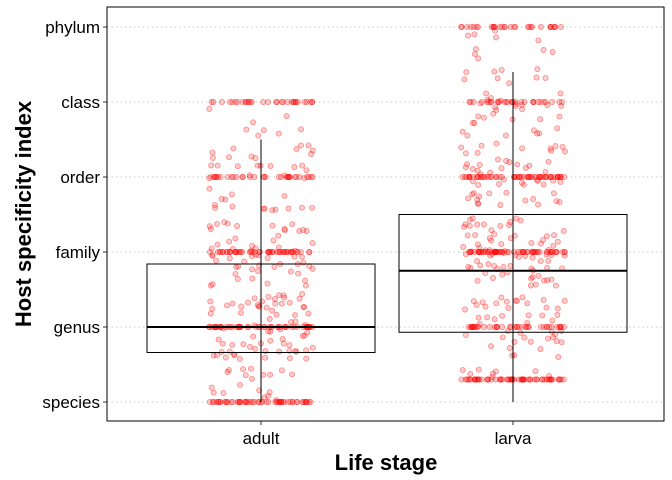 The height and width of the screenshot is (480, 672). I want to click on x-axis: adult larva, so click(387, 434).